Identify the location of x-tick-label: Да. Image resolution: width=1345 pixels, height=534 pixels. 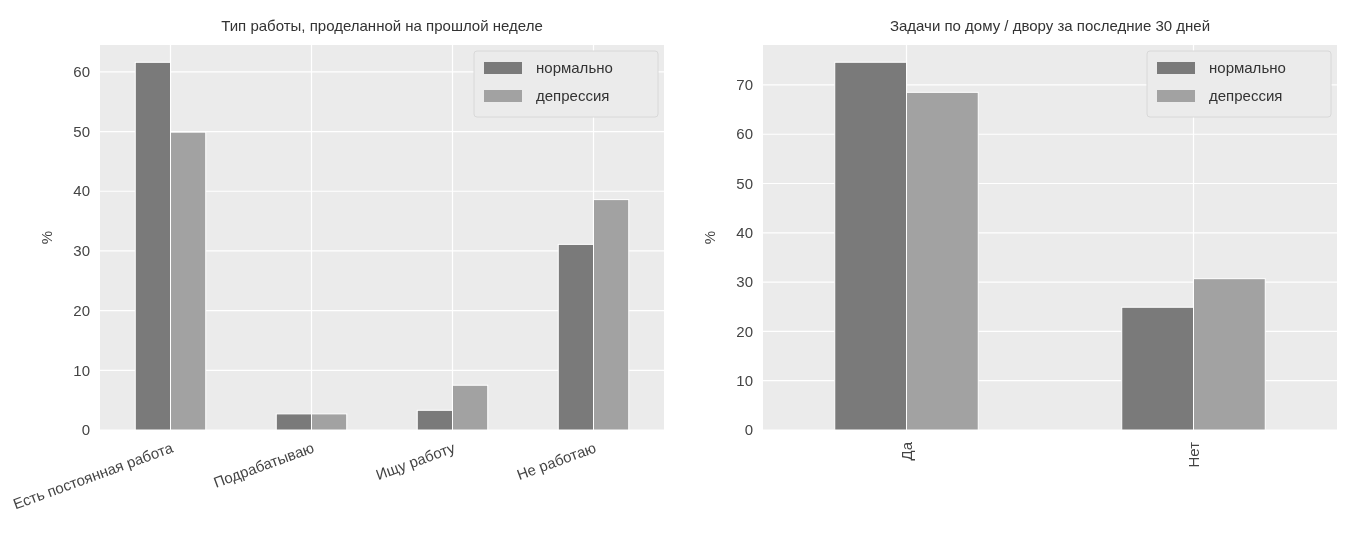
(906, 451).